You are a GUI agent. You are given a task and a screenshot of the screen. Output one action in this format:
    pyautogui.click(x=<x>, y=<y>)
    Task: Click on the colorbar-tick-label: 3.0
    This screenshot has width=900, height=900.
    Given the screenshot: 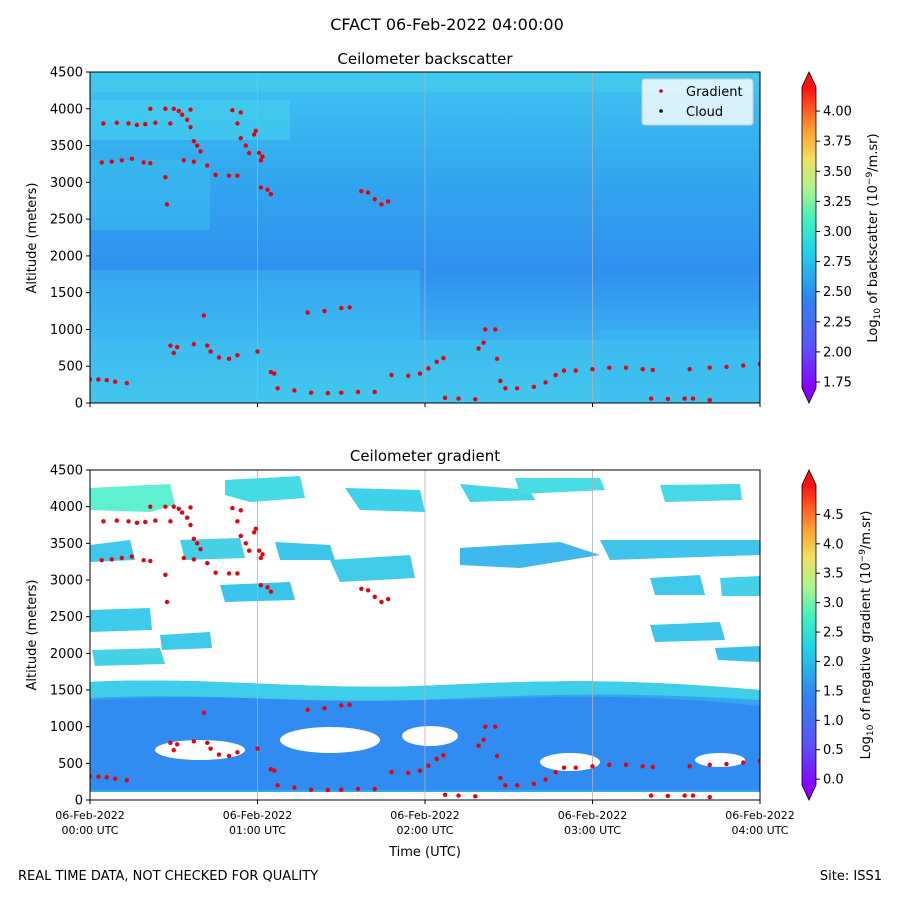 What is the action you would take?
    pyautogui.click(x=833, y=603)
    